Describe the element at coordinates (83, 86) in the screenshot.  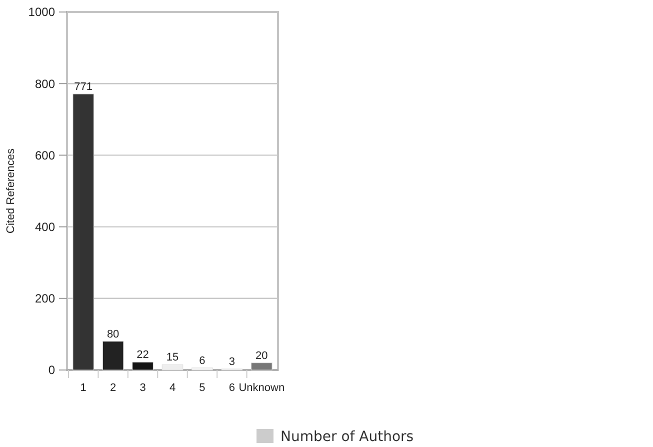
I see `data-label: 771` at that location.